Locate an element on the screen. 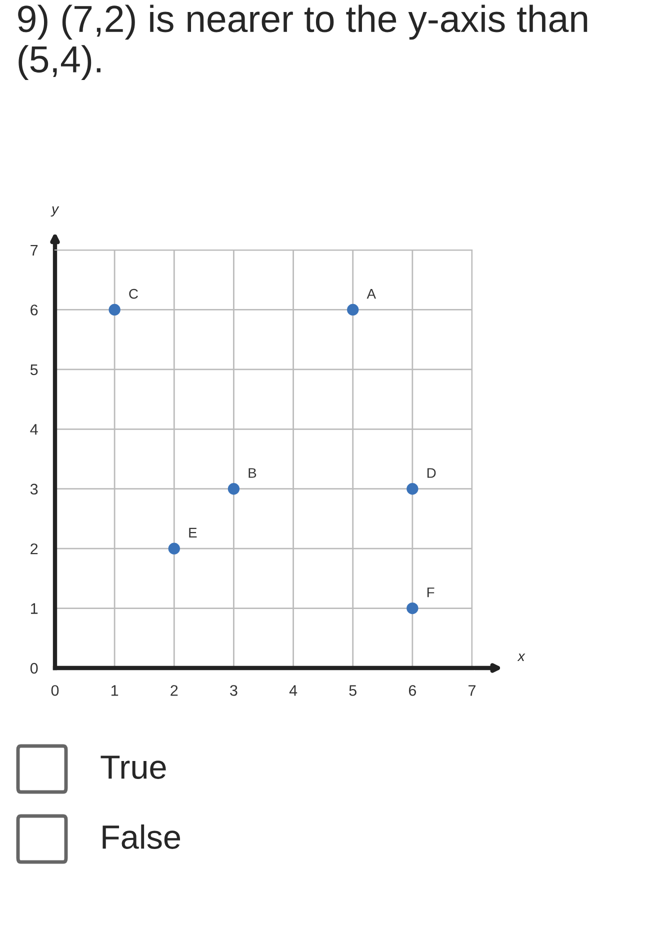 This screenshot has width=654, height=938. annotation: B is located at coordinates (252, 473).